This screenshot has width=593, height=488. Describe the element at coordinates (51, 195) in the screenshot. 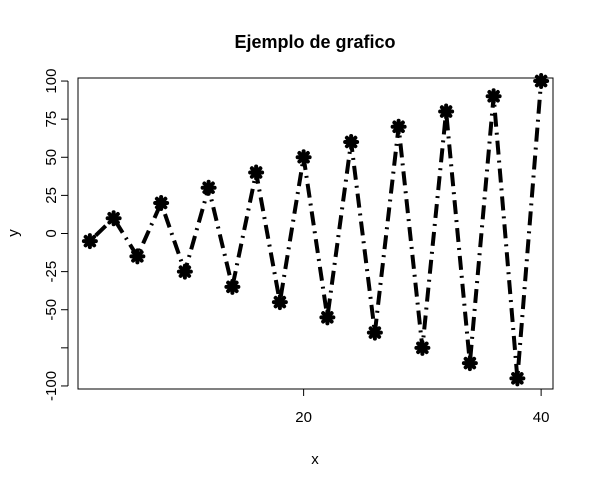

I see `y-tick-label: 25` at that location.